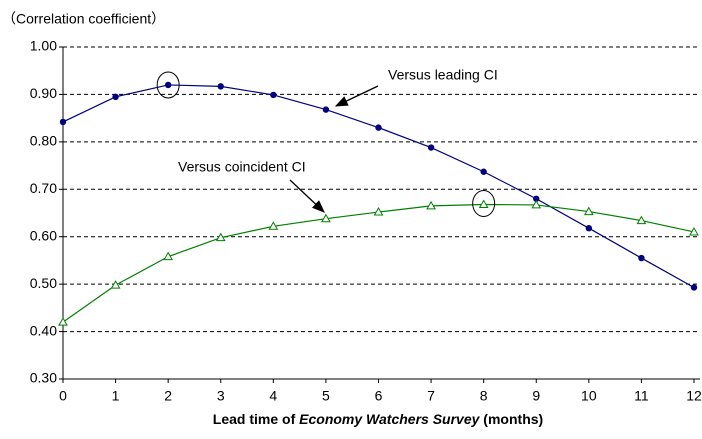 This screenshot has width=702, height=439. What do you see at coordinates (431, 396) in the screenshot?
I see `x-tick-label: 7` at bounding box center [431, 396].